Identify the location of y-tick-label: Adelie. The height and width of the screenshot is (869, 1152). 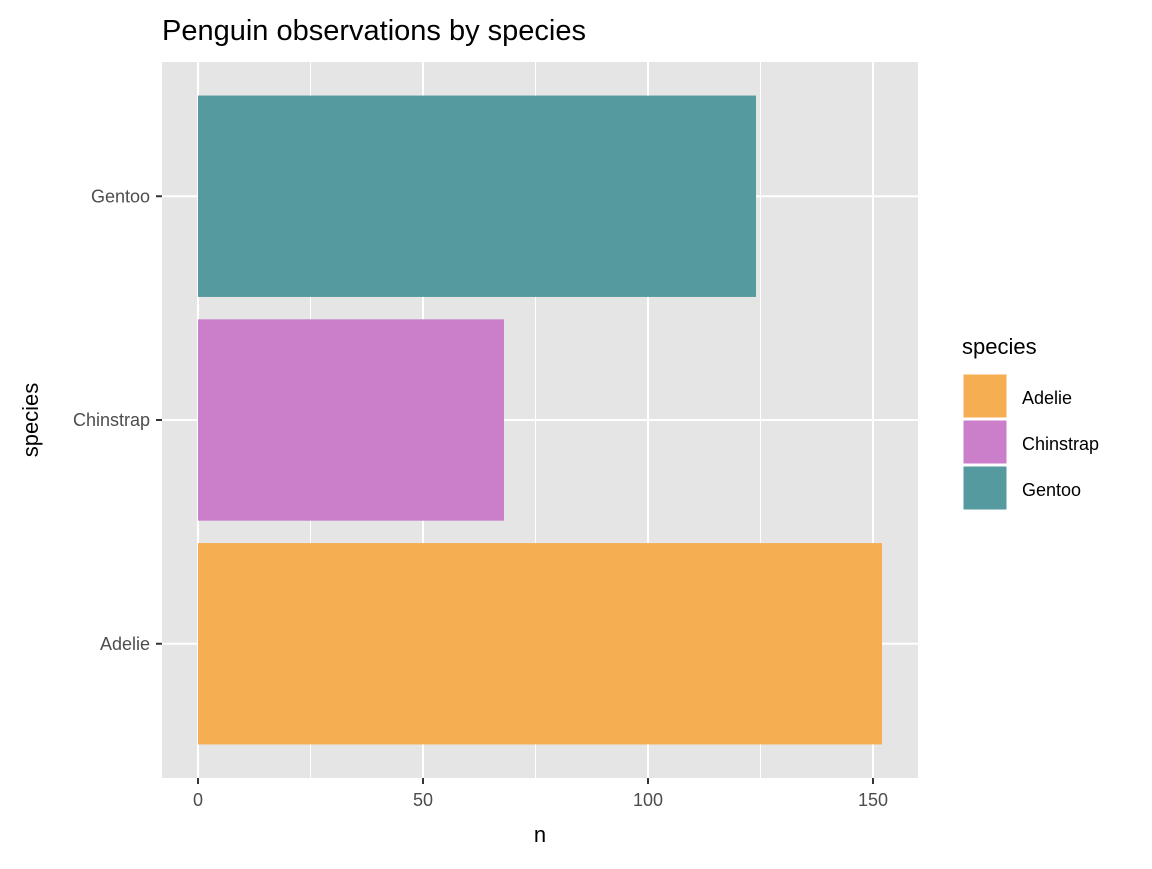
(125, 644).